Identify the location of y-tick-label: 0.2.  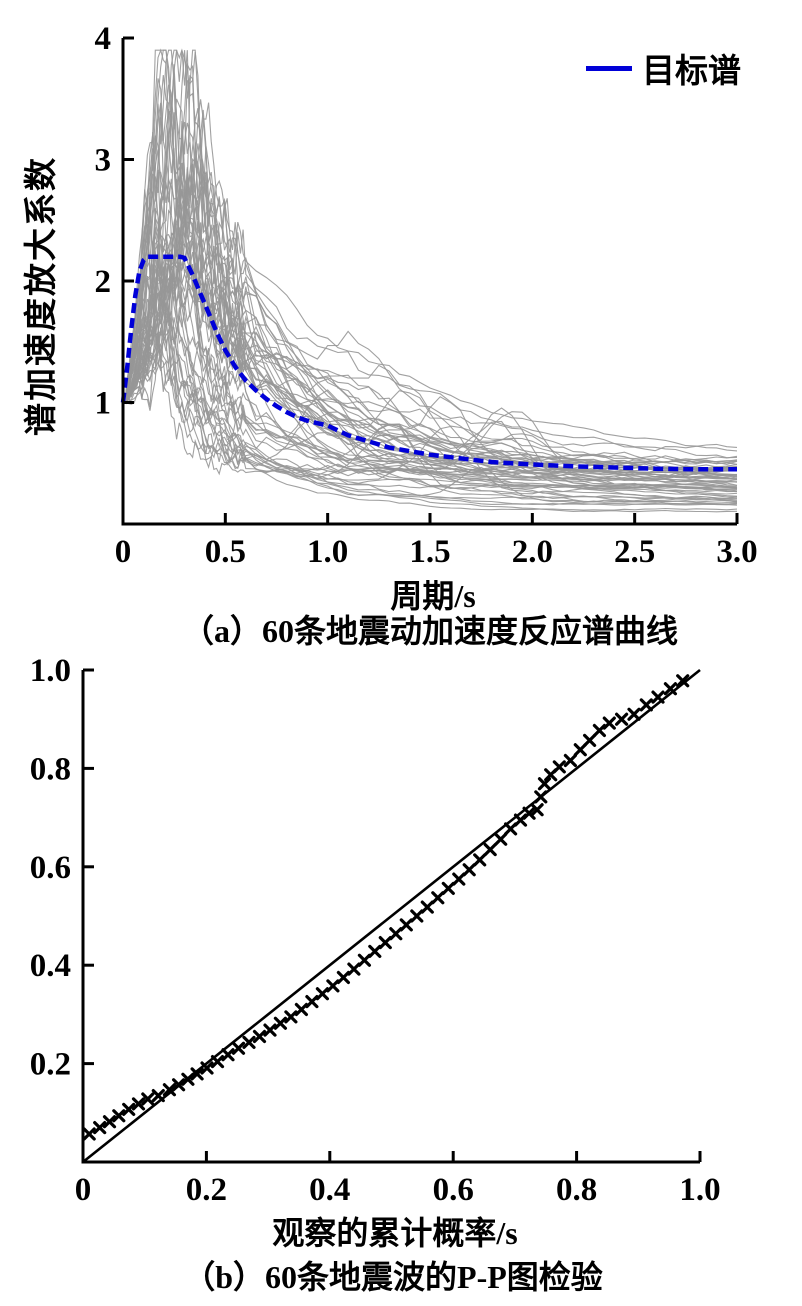
(50, 1065).